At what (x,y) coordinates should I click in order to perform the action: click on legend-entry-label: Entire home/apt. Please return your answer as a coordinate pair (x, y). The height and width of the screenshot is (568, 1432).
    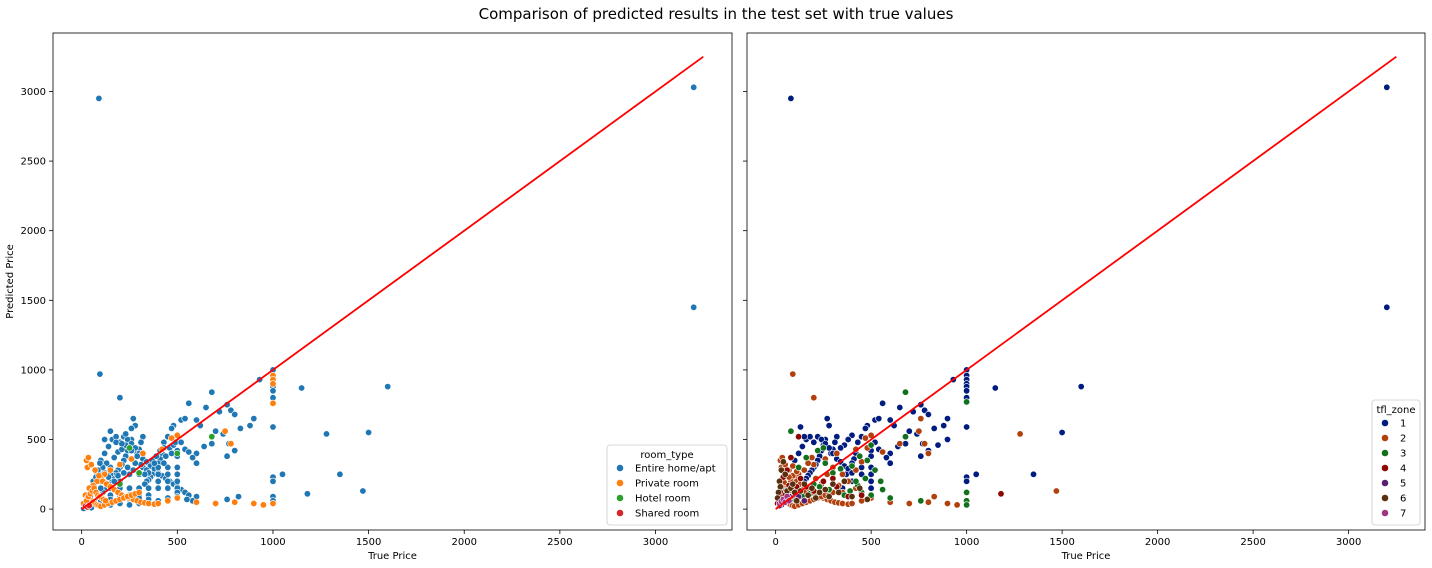
    Looking at the image, I should click on (675, 469).